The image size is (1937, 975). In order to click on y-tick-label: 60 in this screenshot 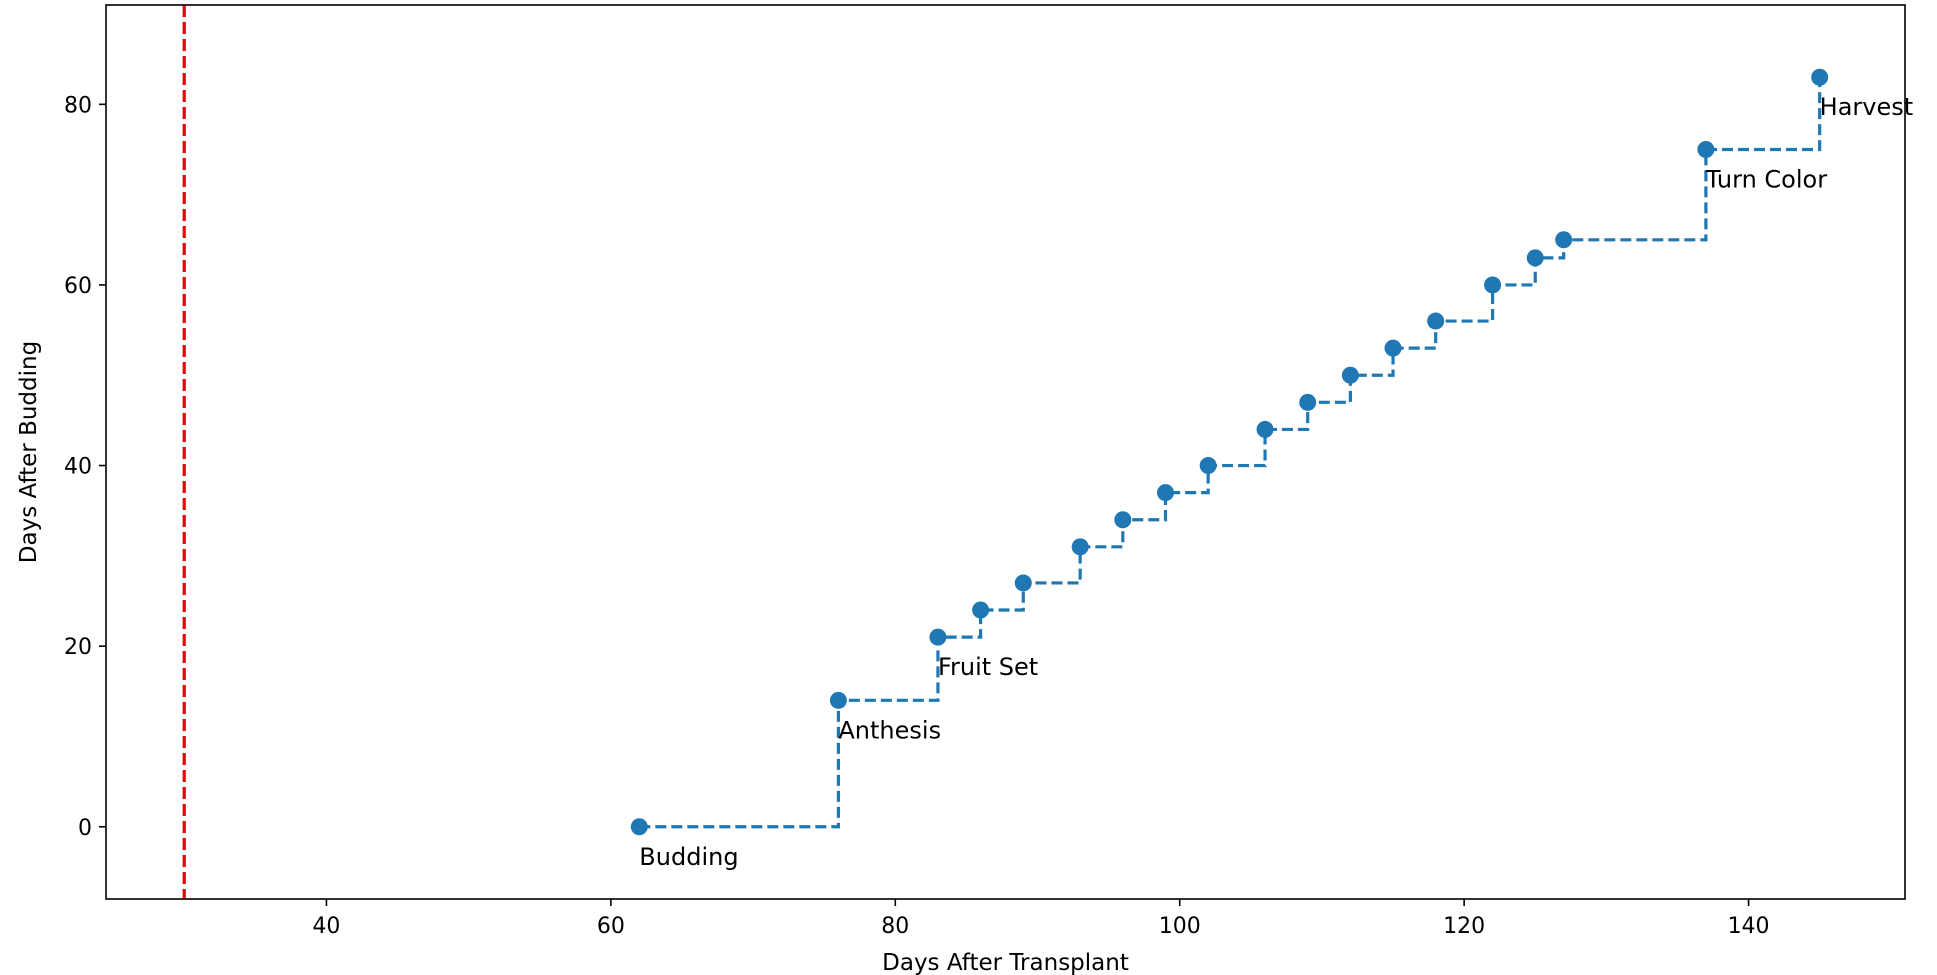, I will do `click(78, 286)`.